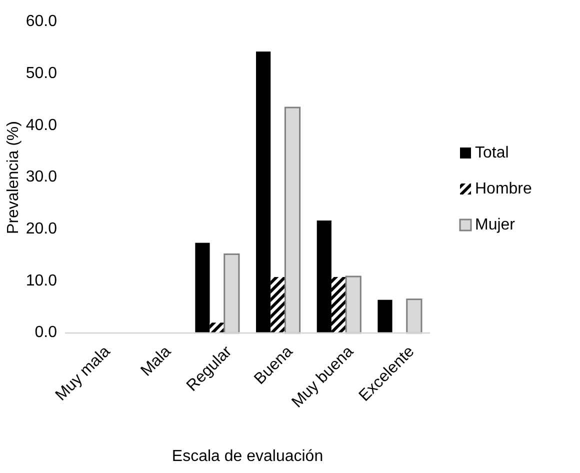 The height and width of the screenshot is (473, 580). I want to click on y-tick-label: 10.0, so click(42, 281).